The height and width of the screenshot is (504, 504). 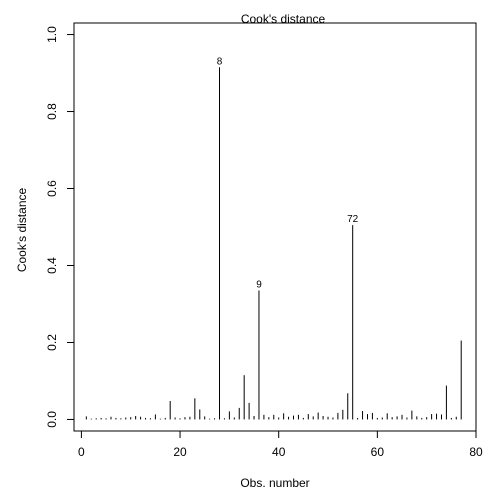 I want to click on x-tick-label-0: 0, so click(x=81, y=452).